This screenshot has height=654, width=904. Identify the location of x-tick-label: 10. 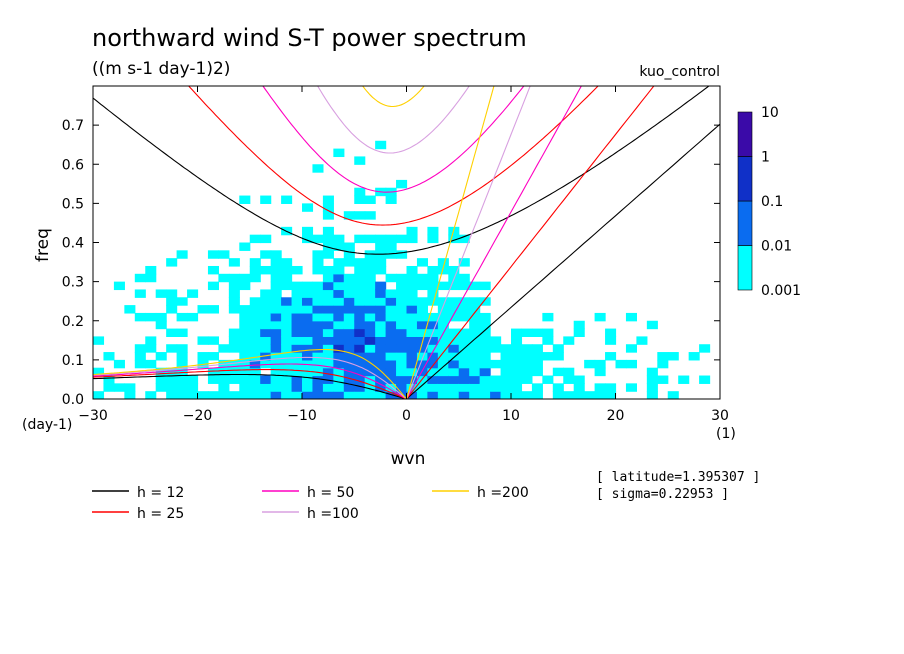
(511, 416).